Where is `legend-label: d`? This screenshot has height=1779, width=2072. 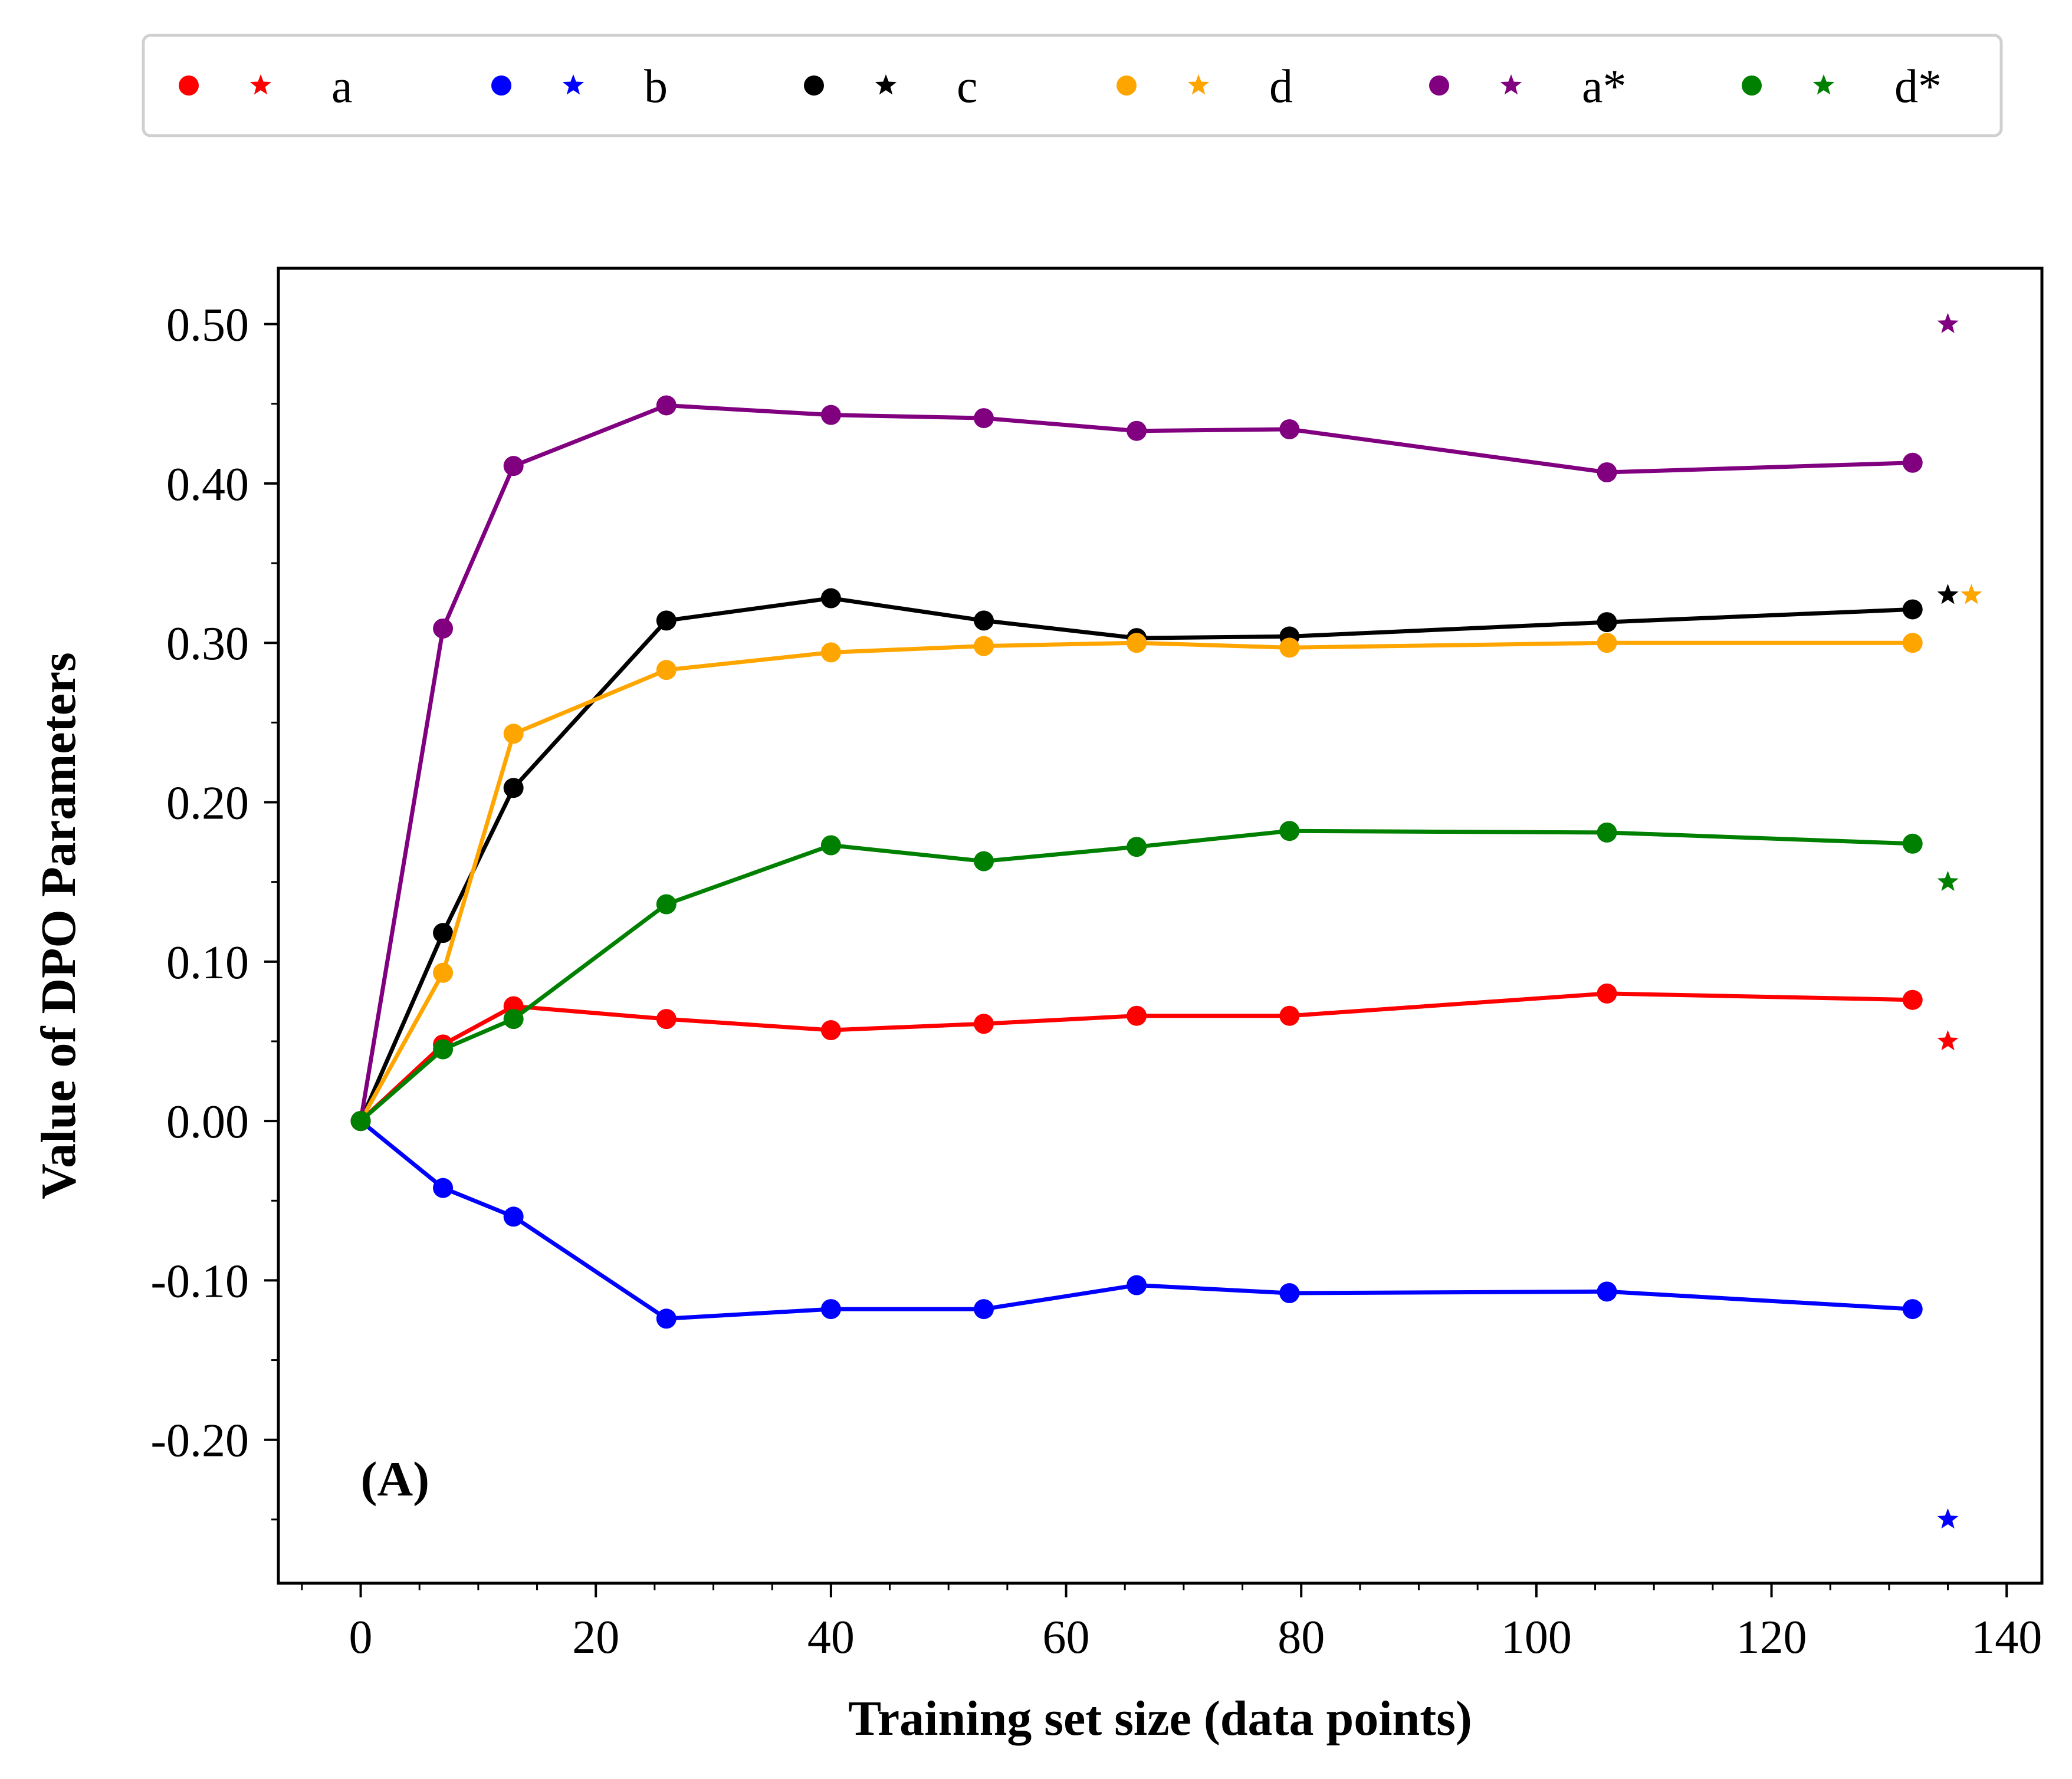 legend-label: d is located at coordinates (1281, 87).